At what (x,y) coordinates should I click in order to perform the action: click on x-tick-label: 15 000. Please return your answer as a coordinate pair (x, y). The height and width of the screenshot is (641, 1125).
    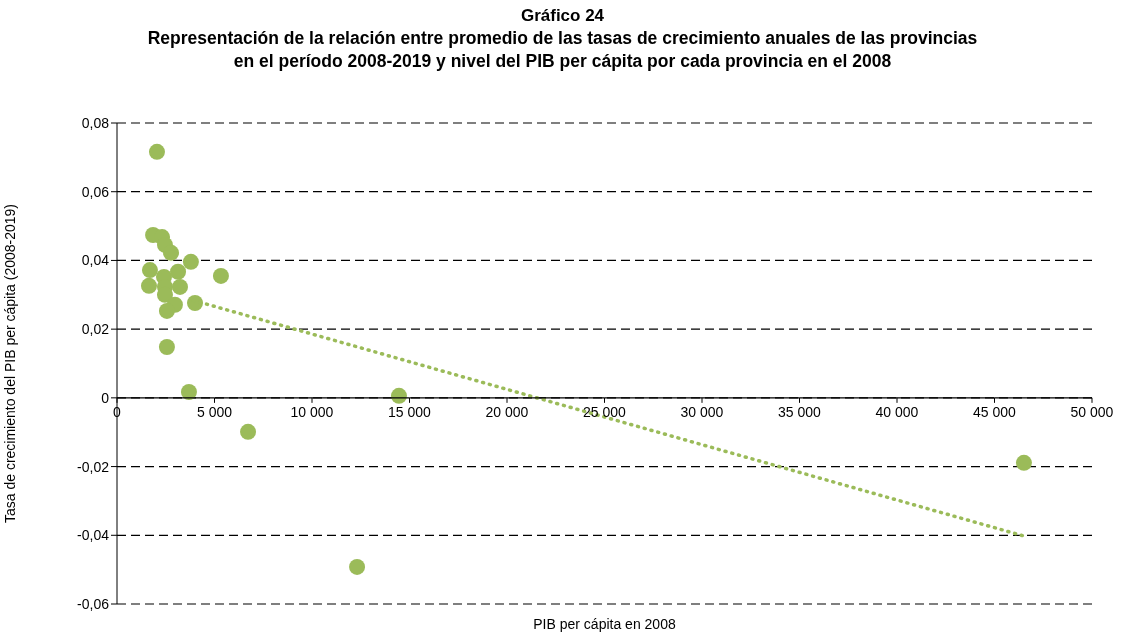
    Looking at the image, I should click on (410, 411).